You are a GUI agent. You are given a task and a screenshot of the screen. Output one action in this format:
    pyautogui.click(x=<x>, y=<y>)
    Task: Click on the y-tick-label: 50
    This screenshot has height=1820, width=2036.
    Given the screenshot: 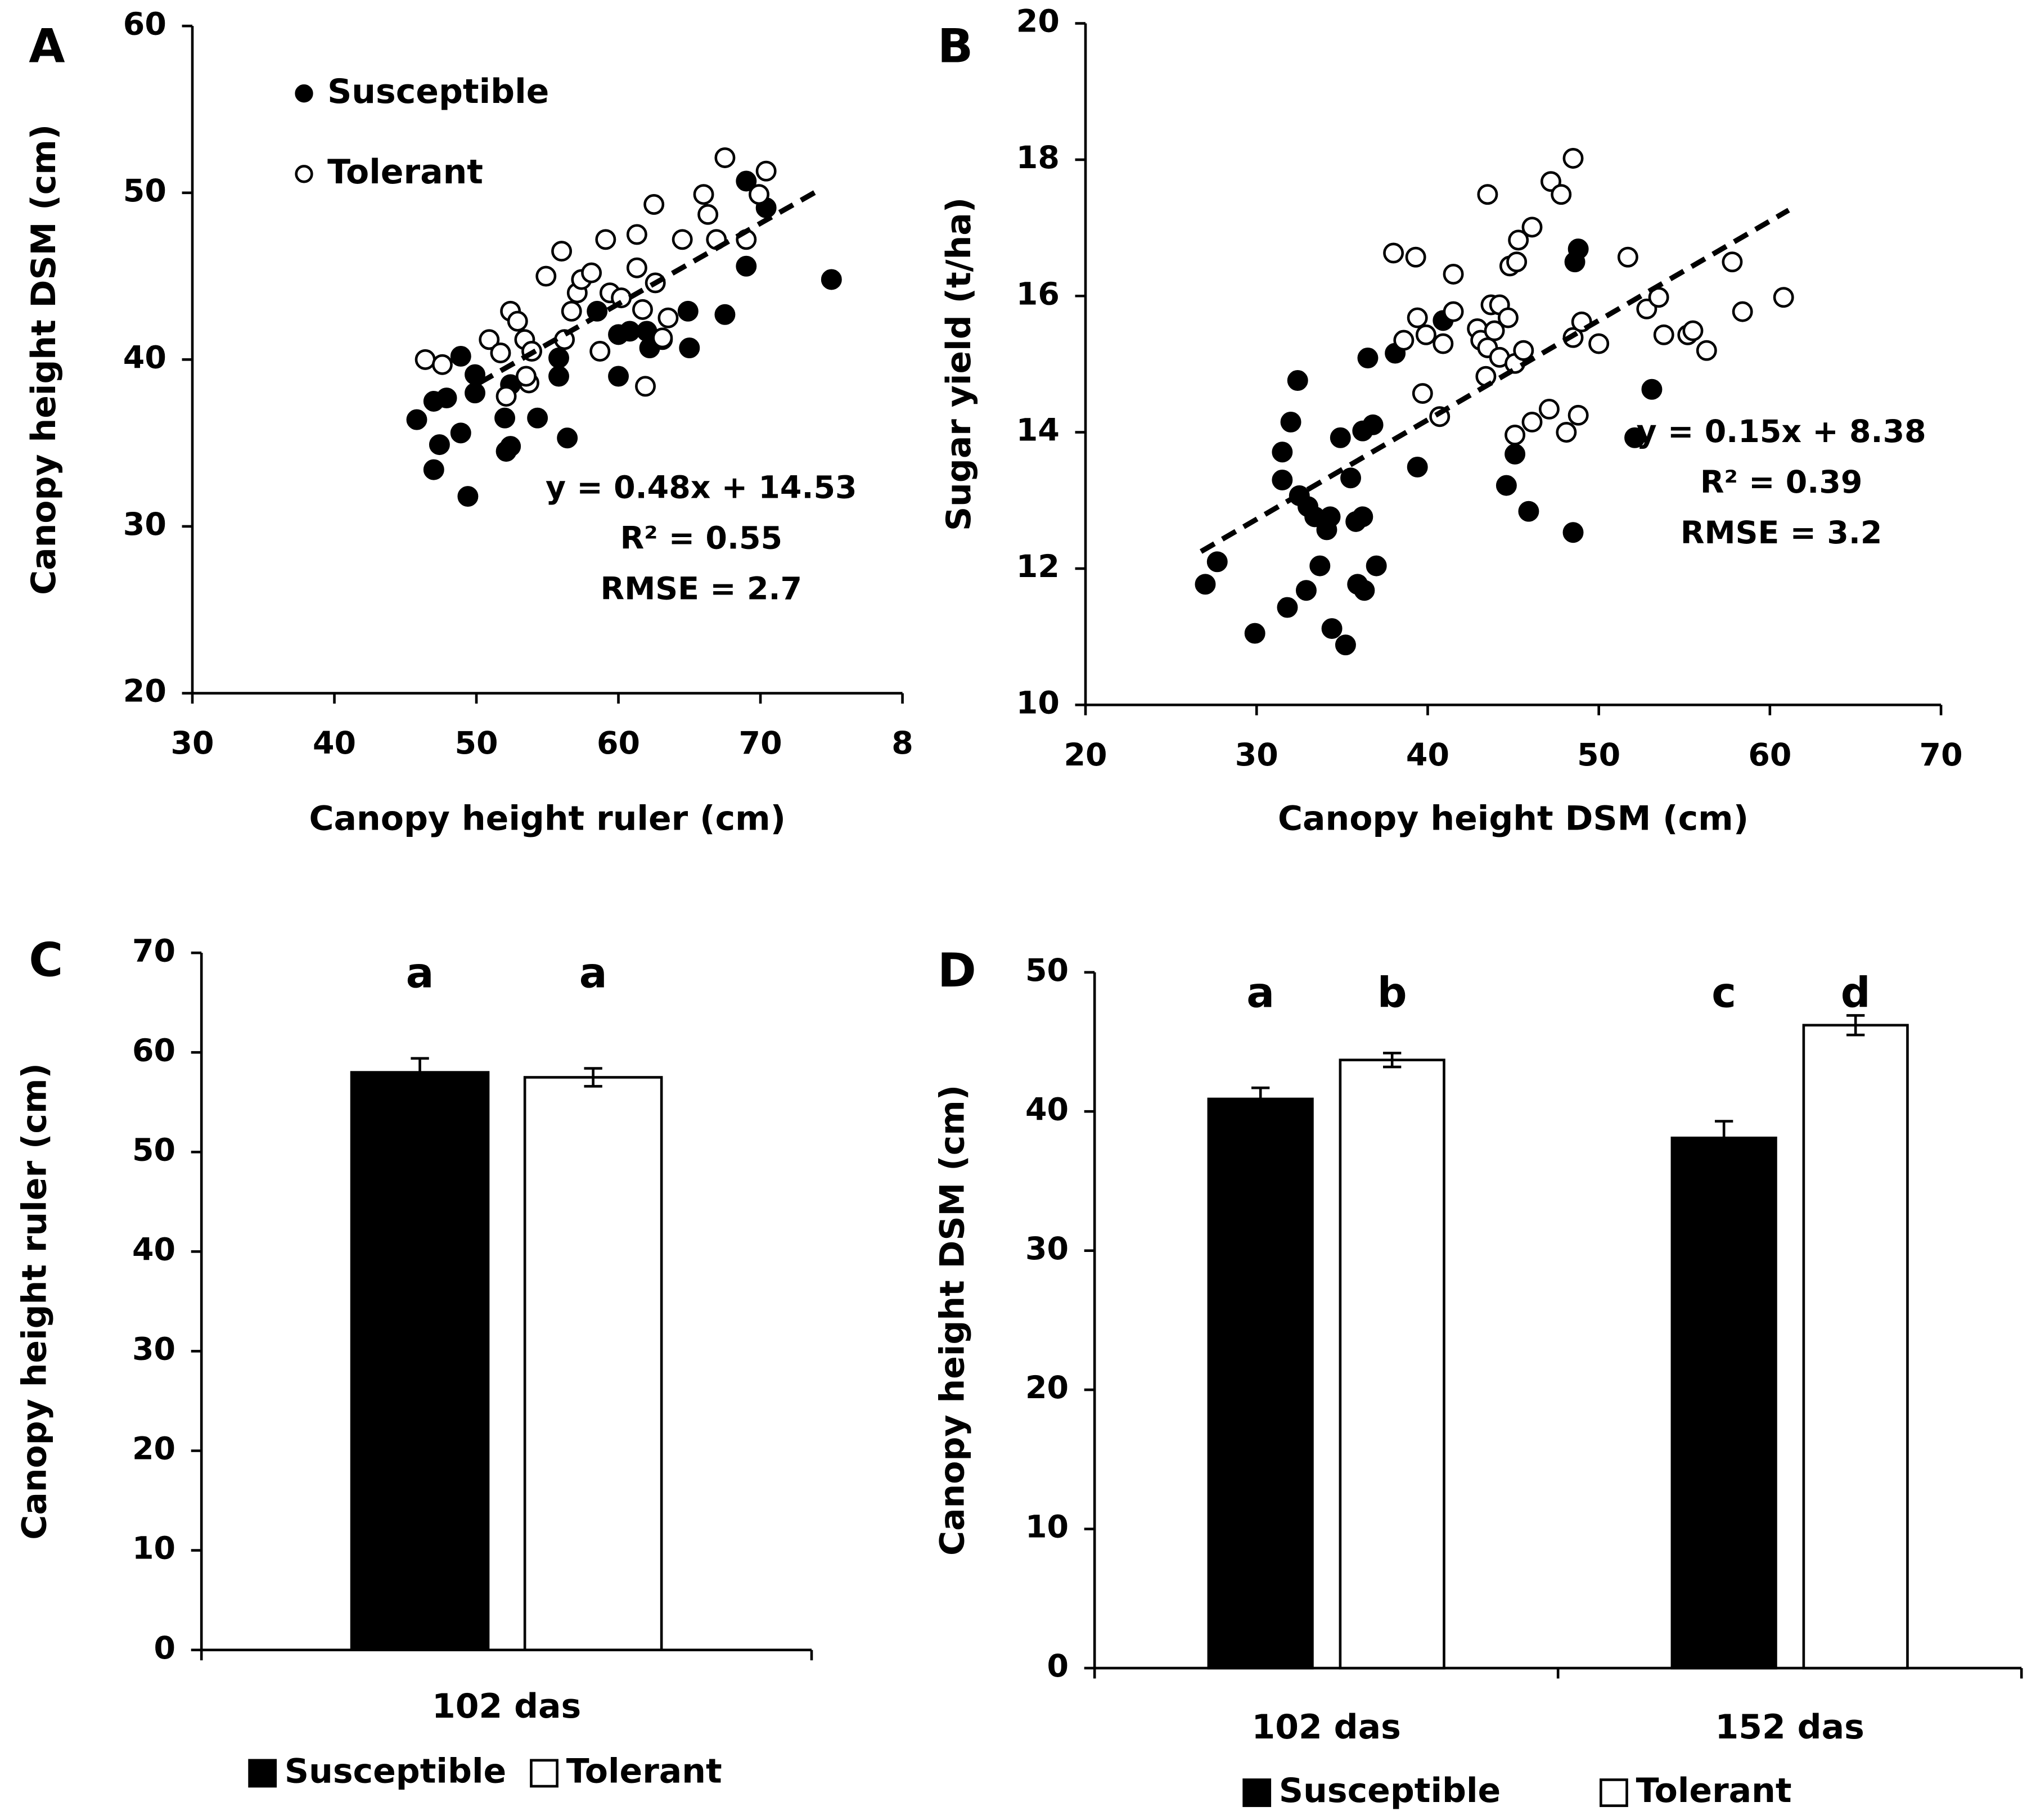 What is the action you would take?
    pyautogui.click(x=153, y=1150)
    